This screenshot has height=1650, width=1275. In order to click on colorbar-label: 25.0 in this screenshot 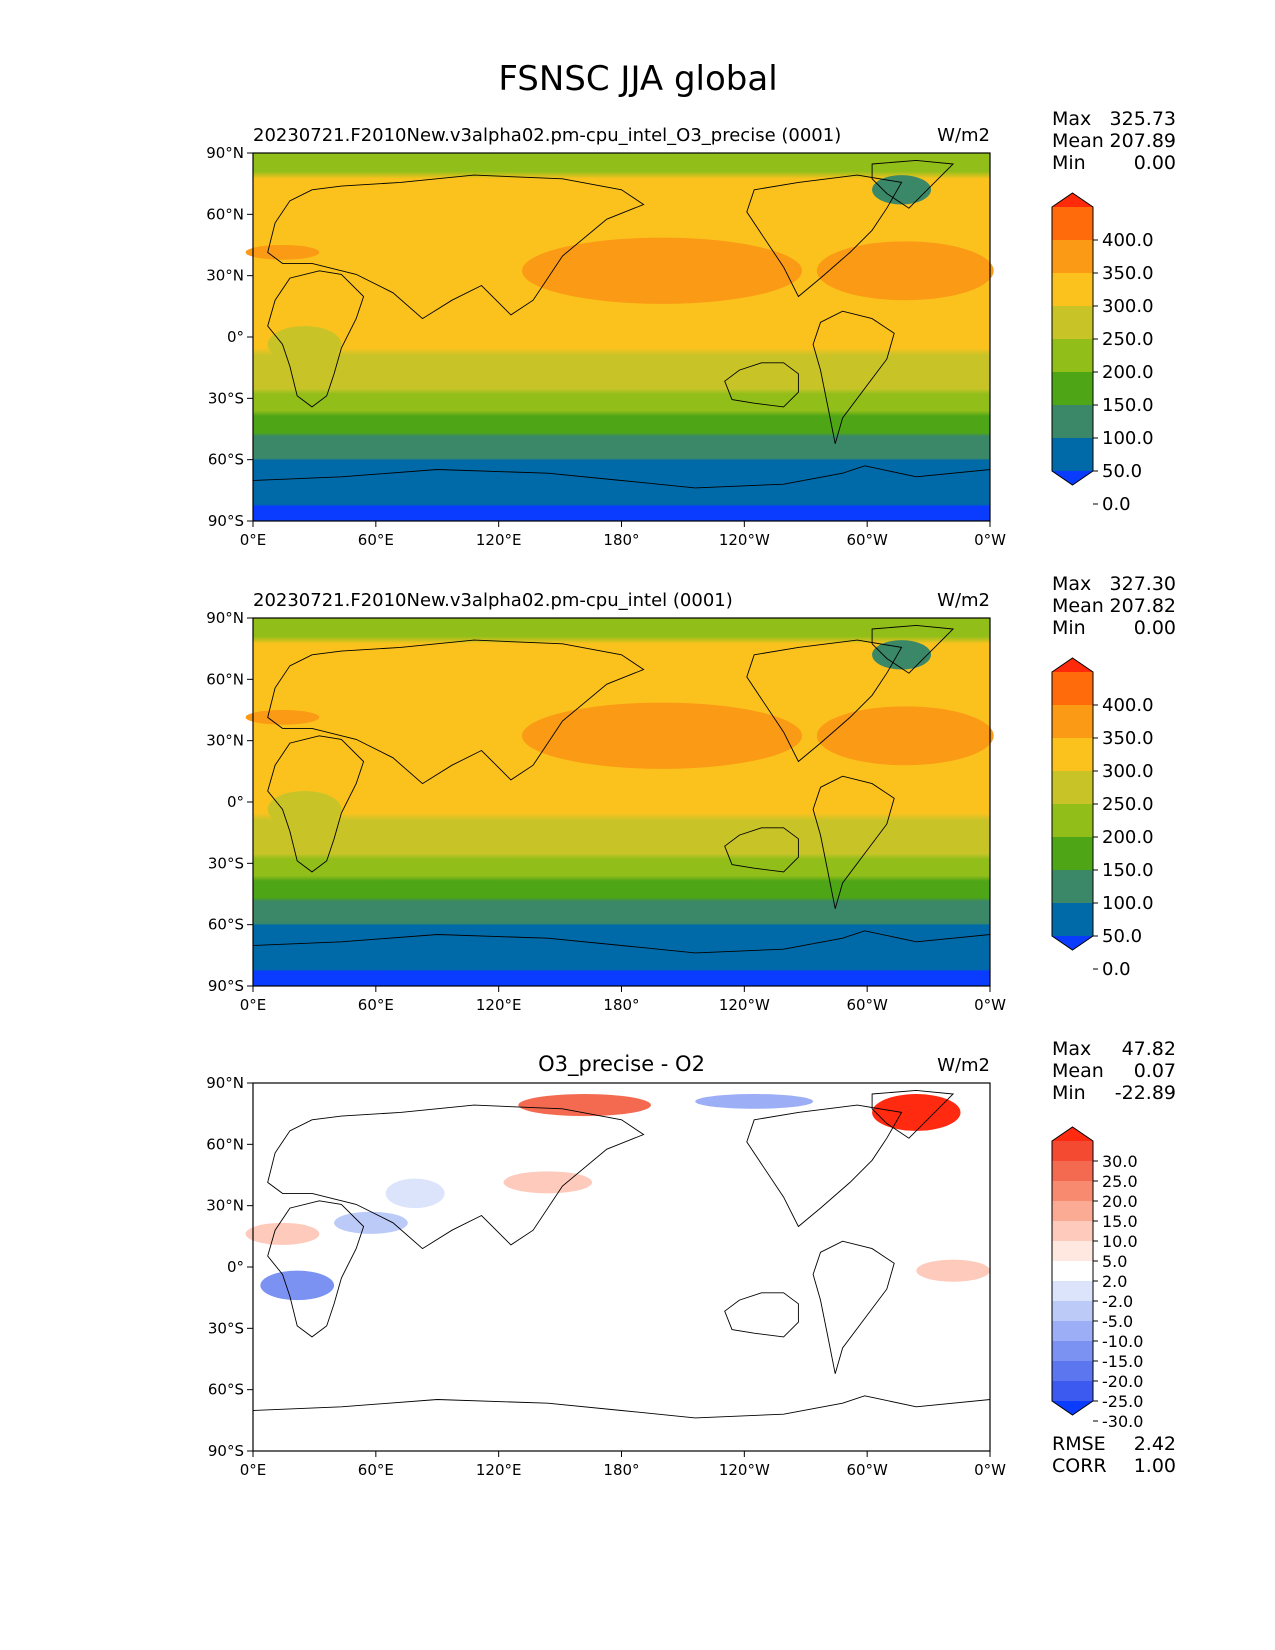, I will do `click(1120, 1181)`.